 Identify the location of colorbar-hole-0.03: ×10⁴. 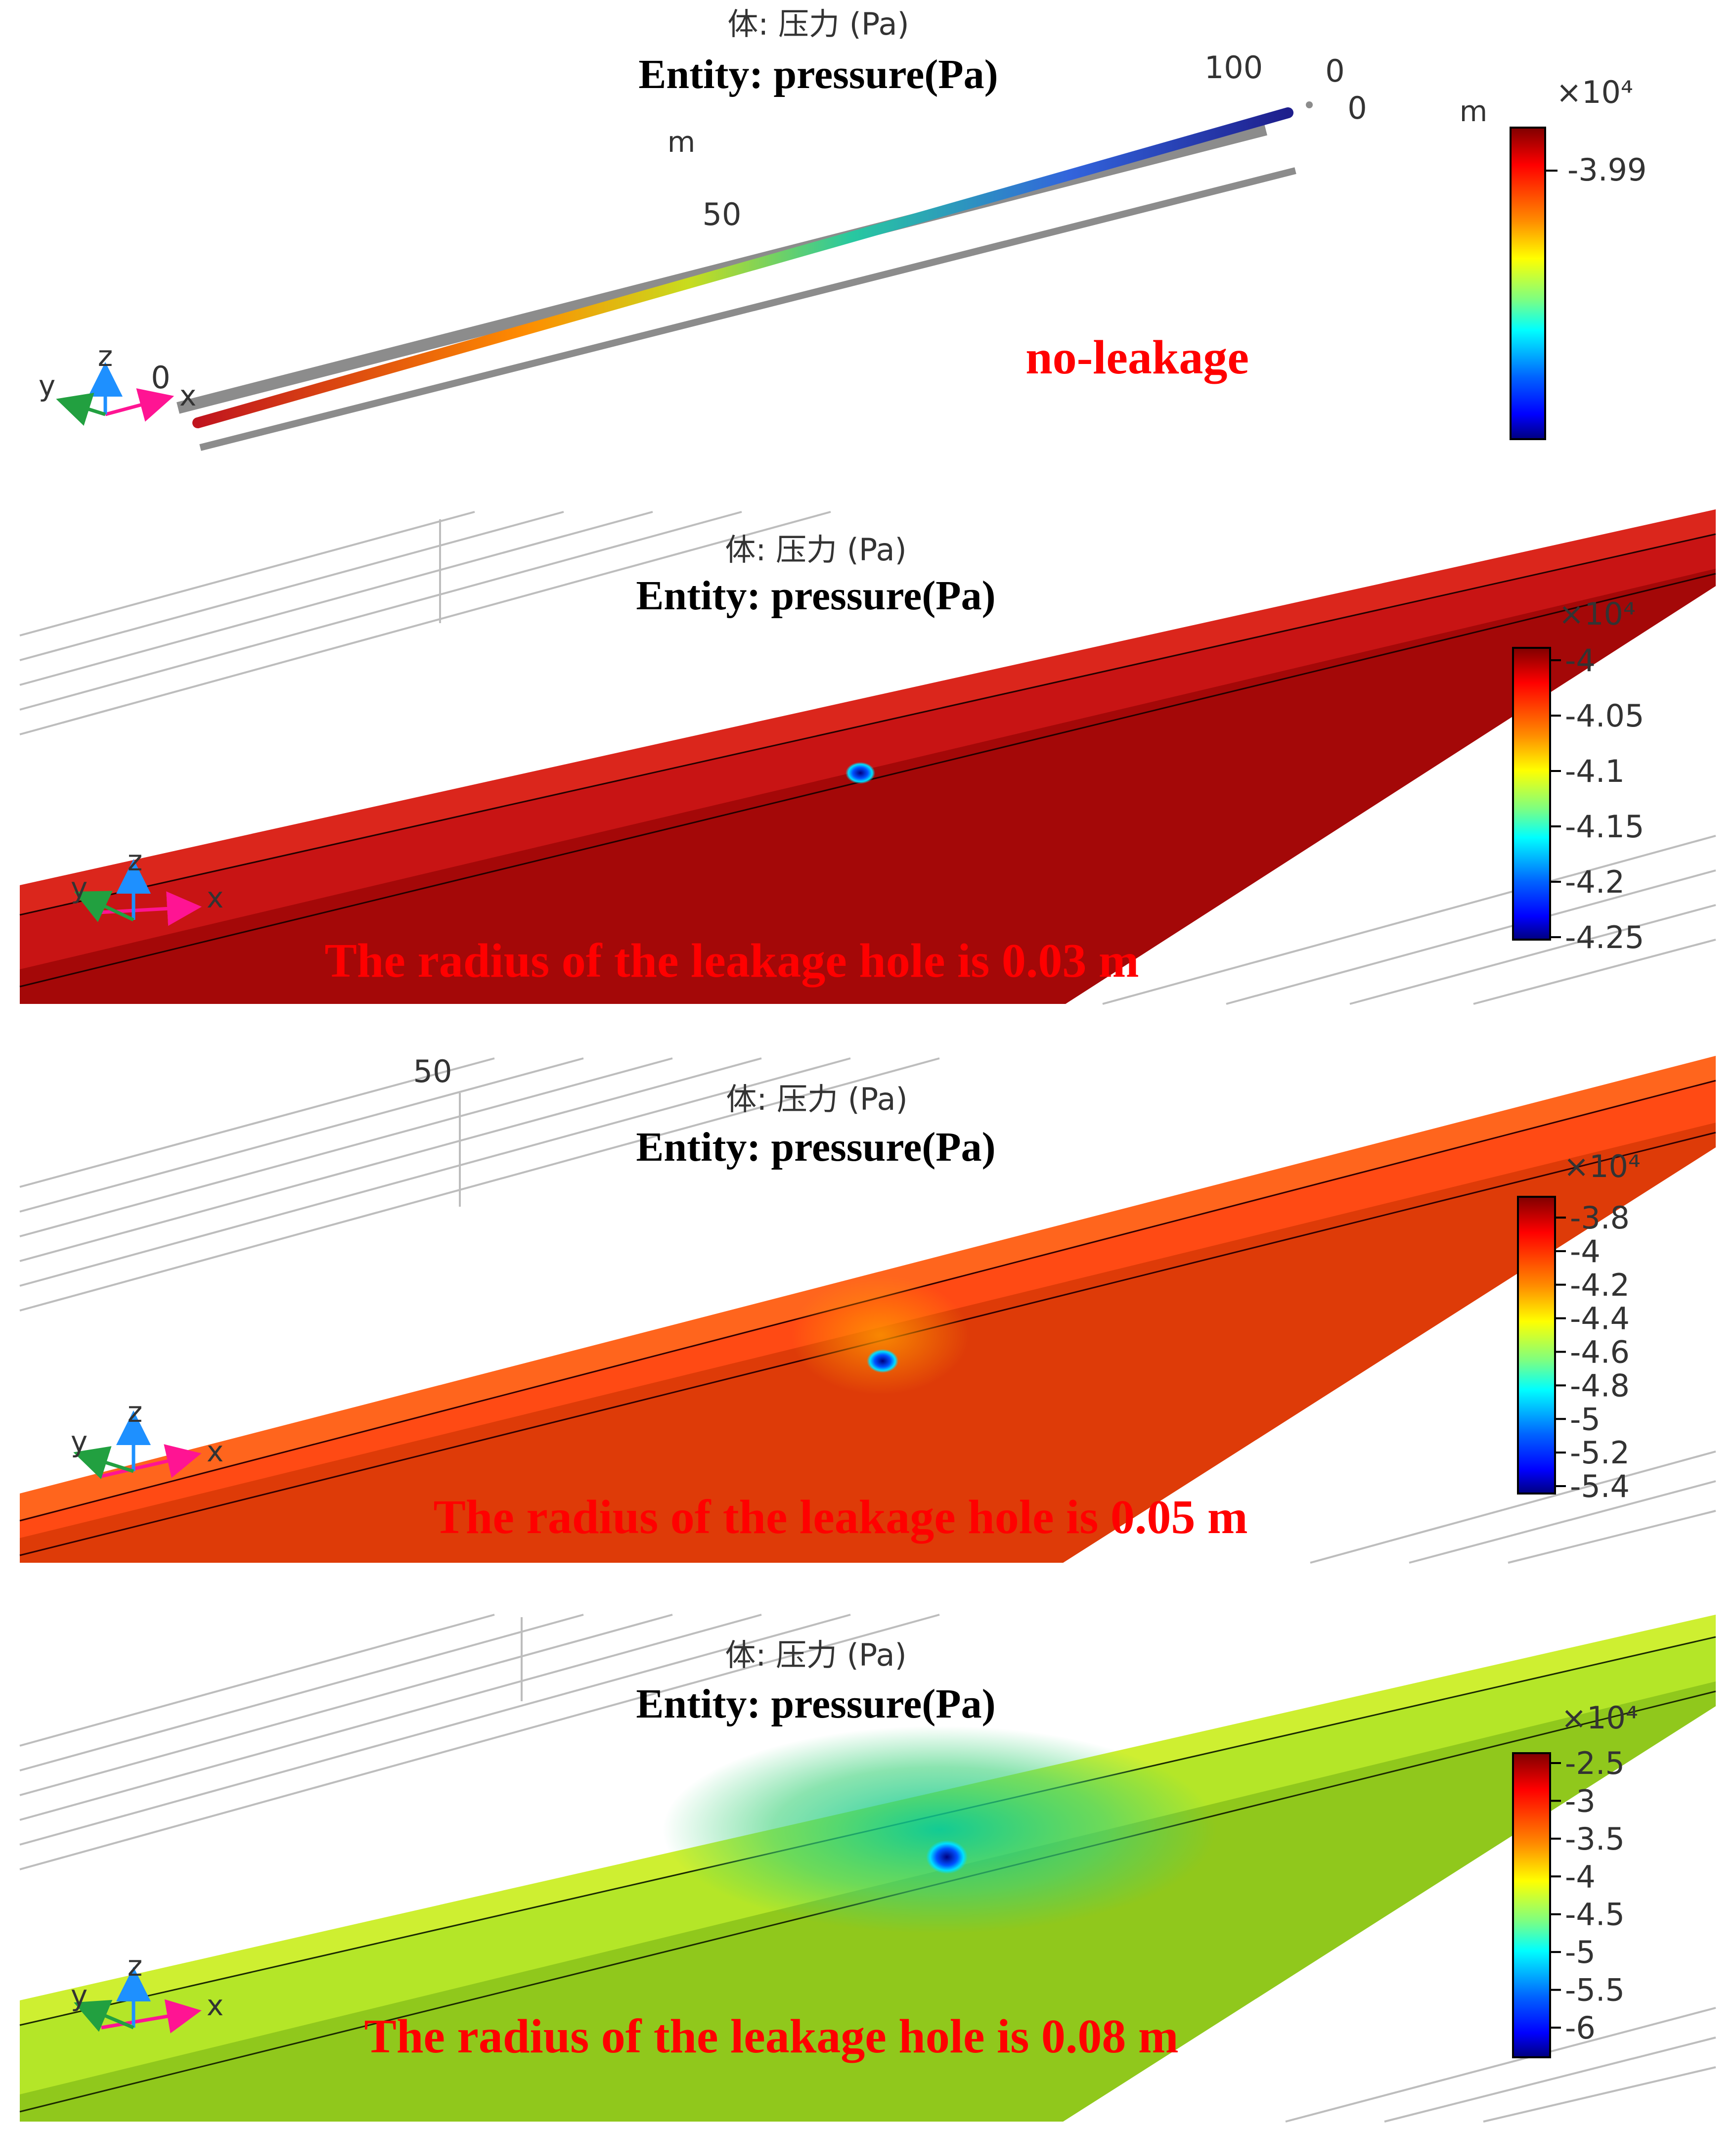
(1574, 768).